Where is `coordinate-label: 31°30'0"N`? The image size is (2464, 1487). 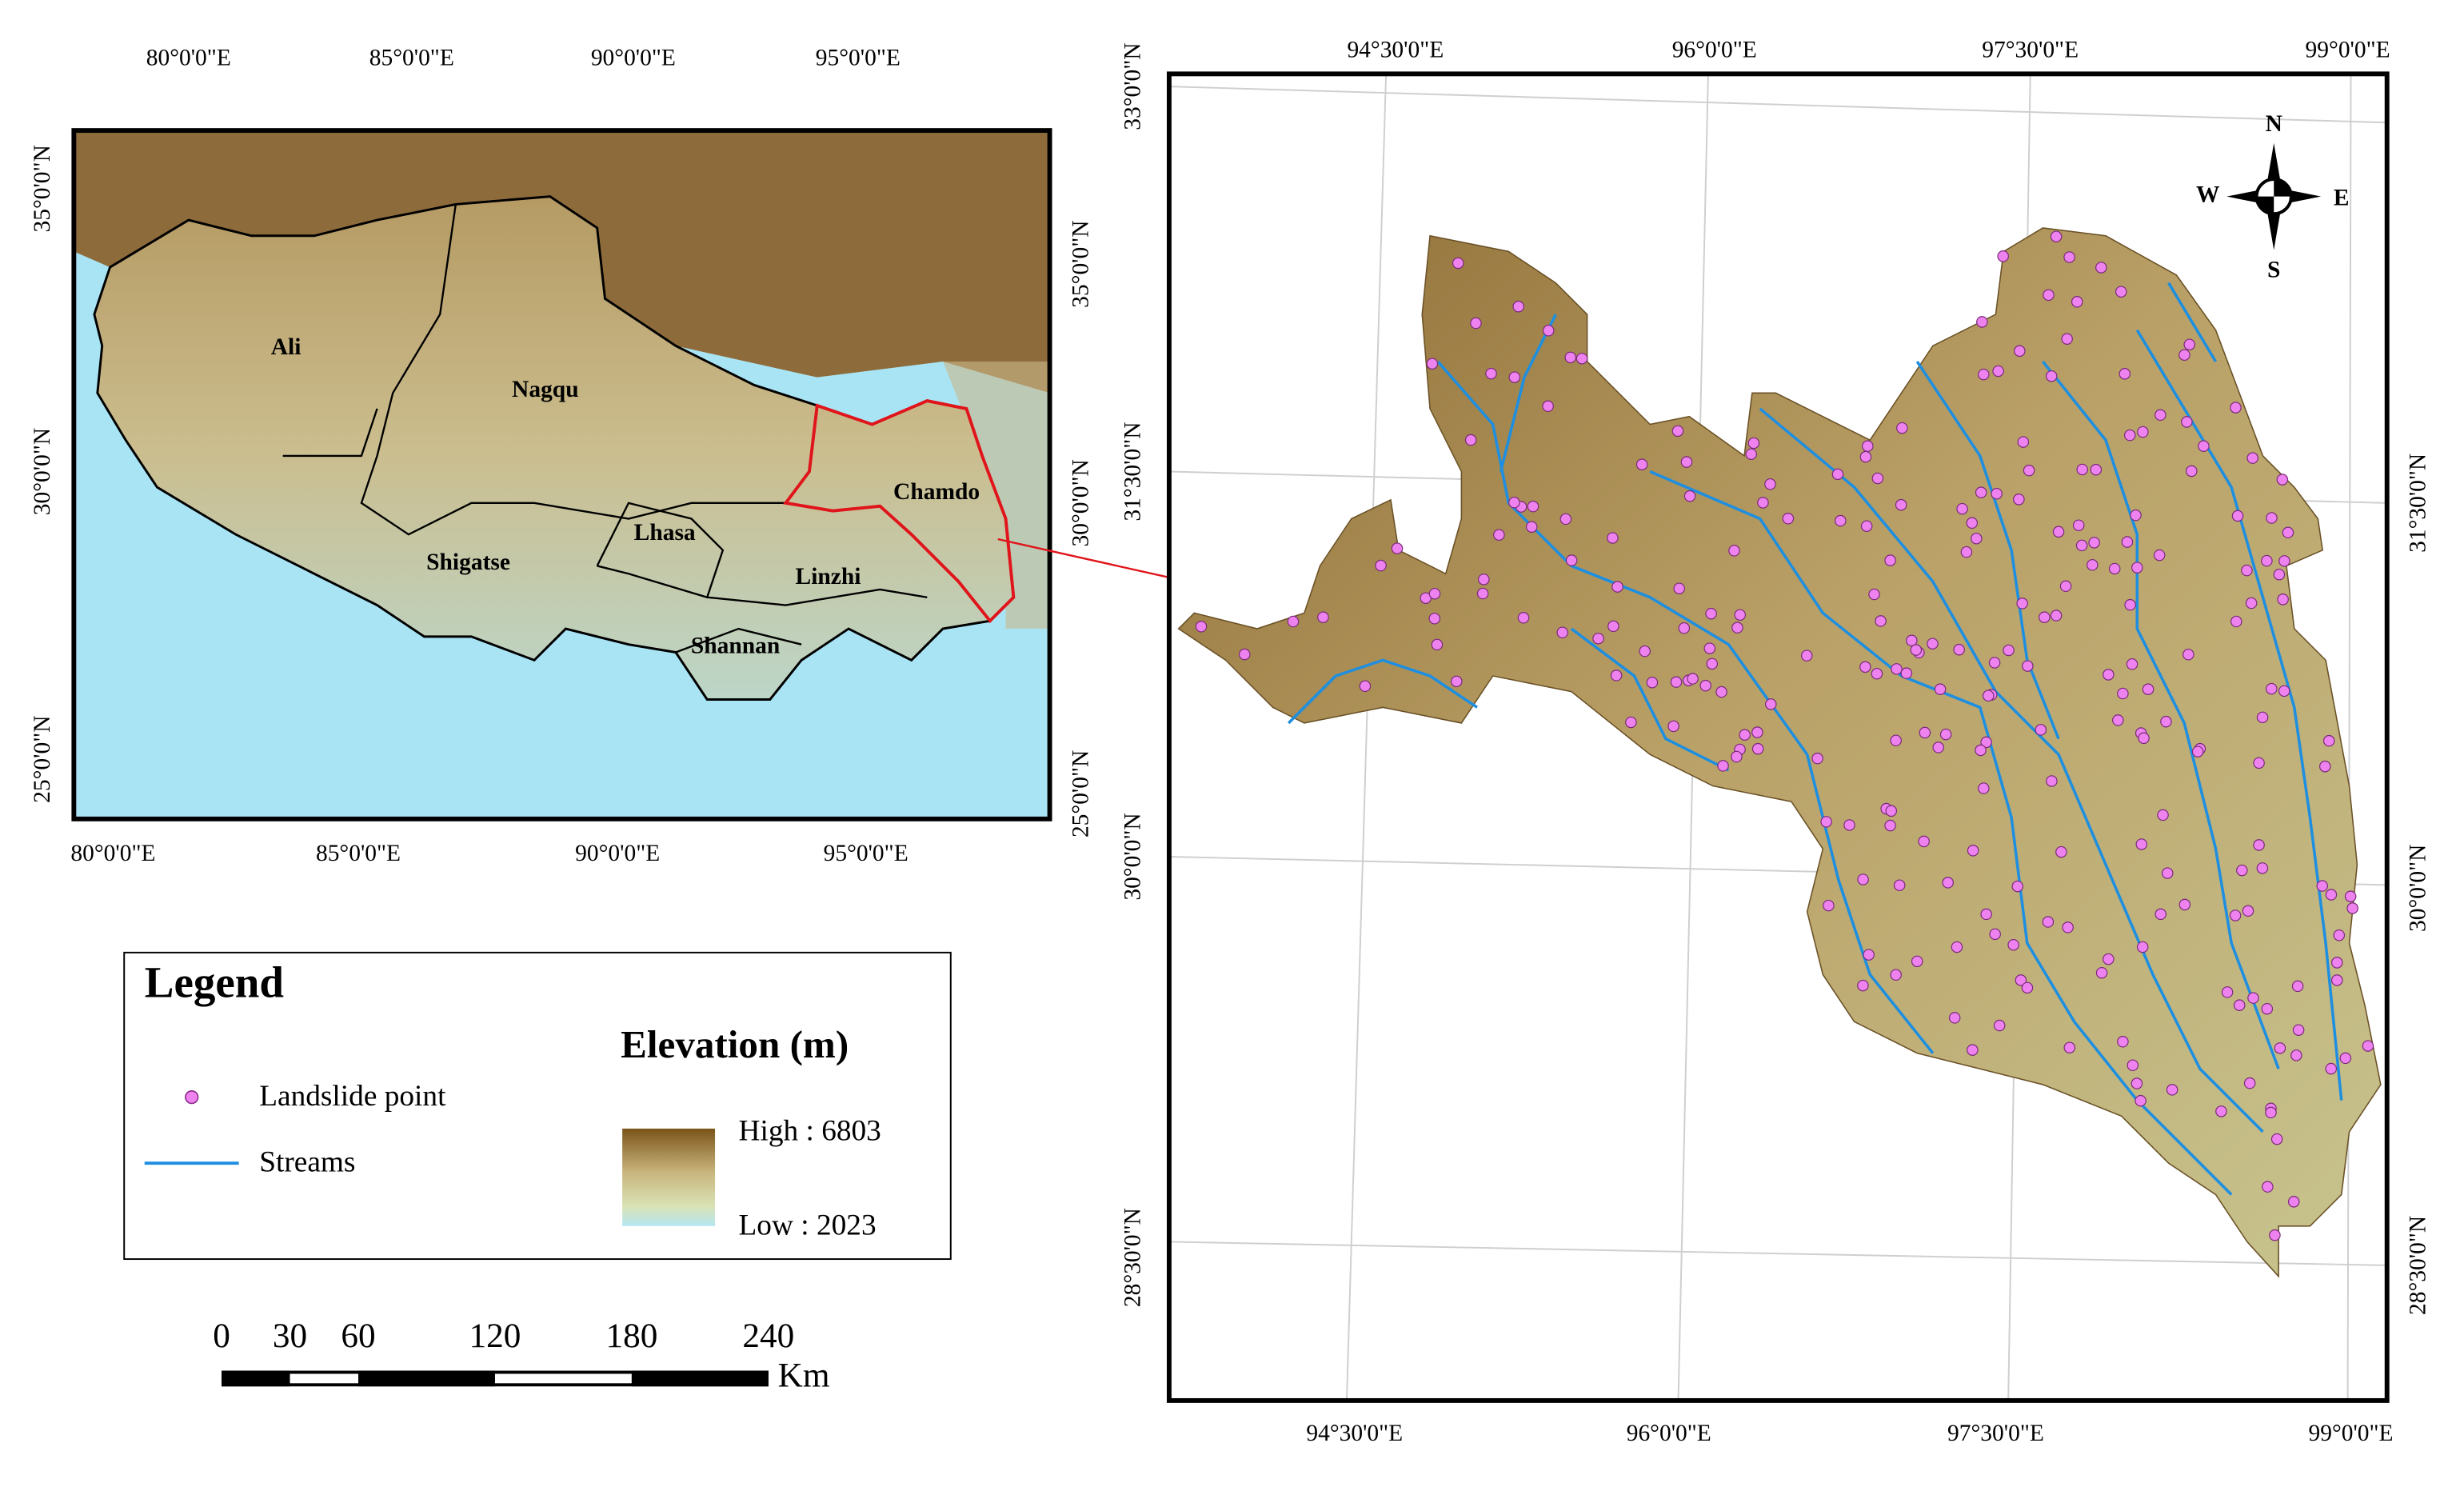 coordinate-label: 31°30'0"N is located at coordinates (2418, 504).